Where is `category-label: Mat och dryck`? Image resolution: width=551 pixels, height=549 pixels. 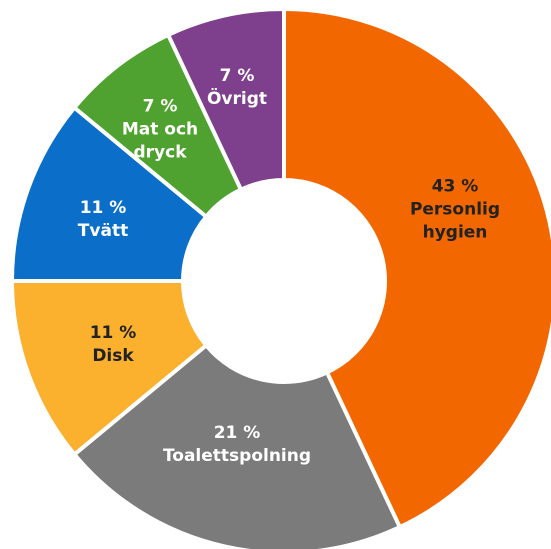 category-label: Mat och dryck is located at coordinates (160, 141).